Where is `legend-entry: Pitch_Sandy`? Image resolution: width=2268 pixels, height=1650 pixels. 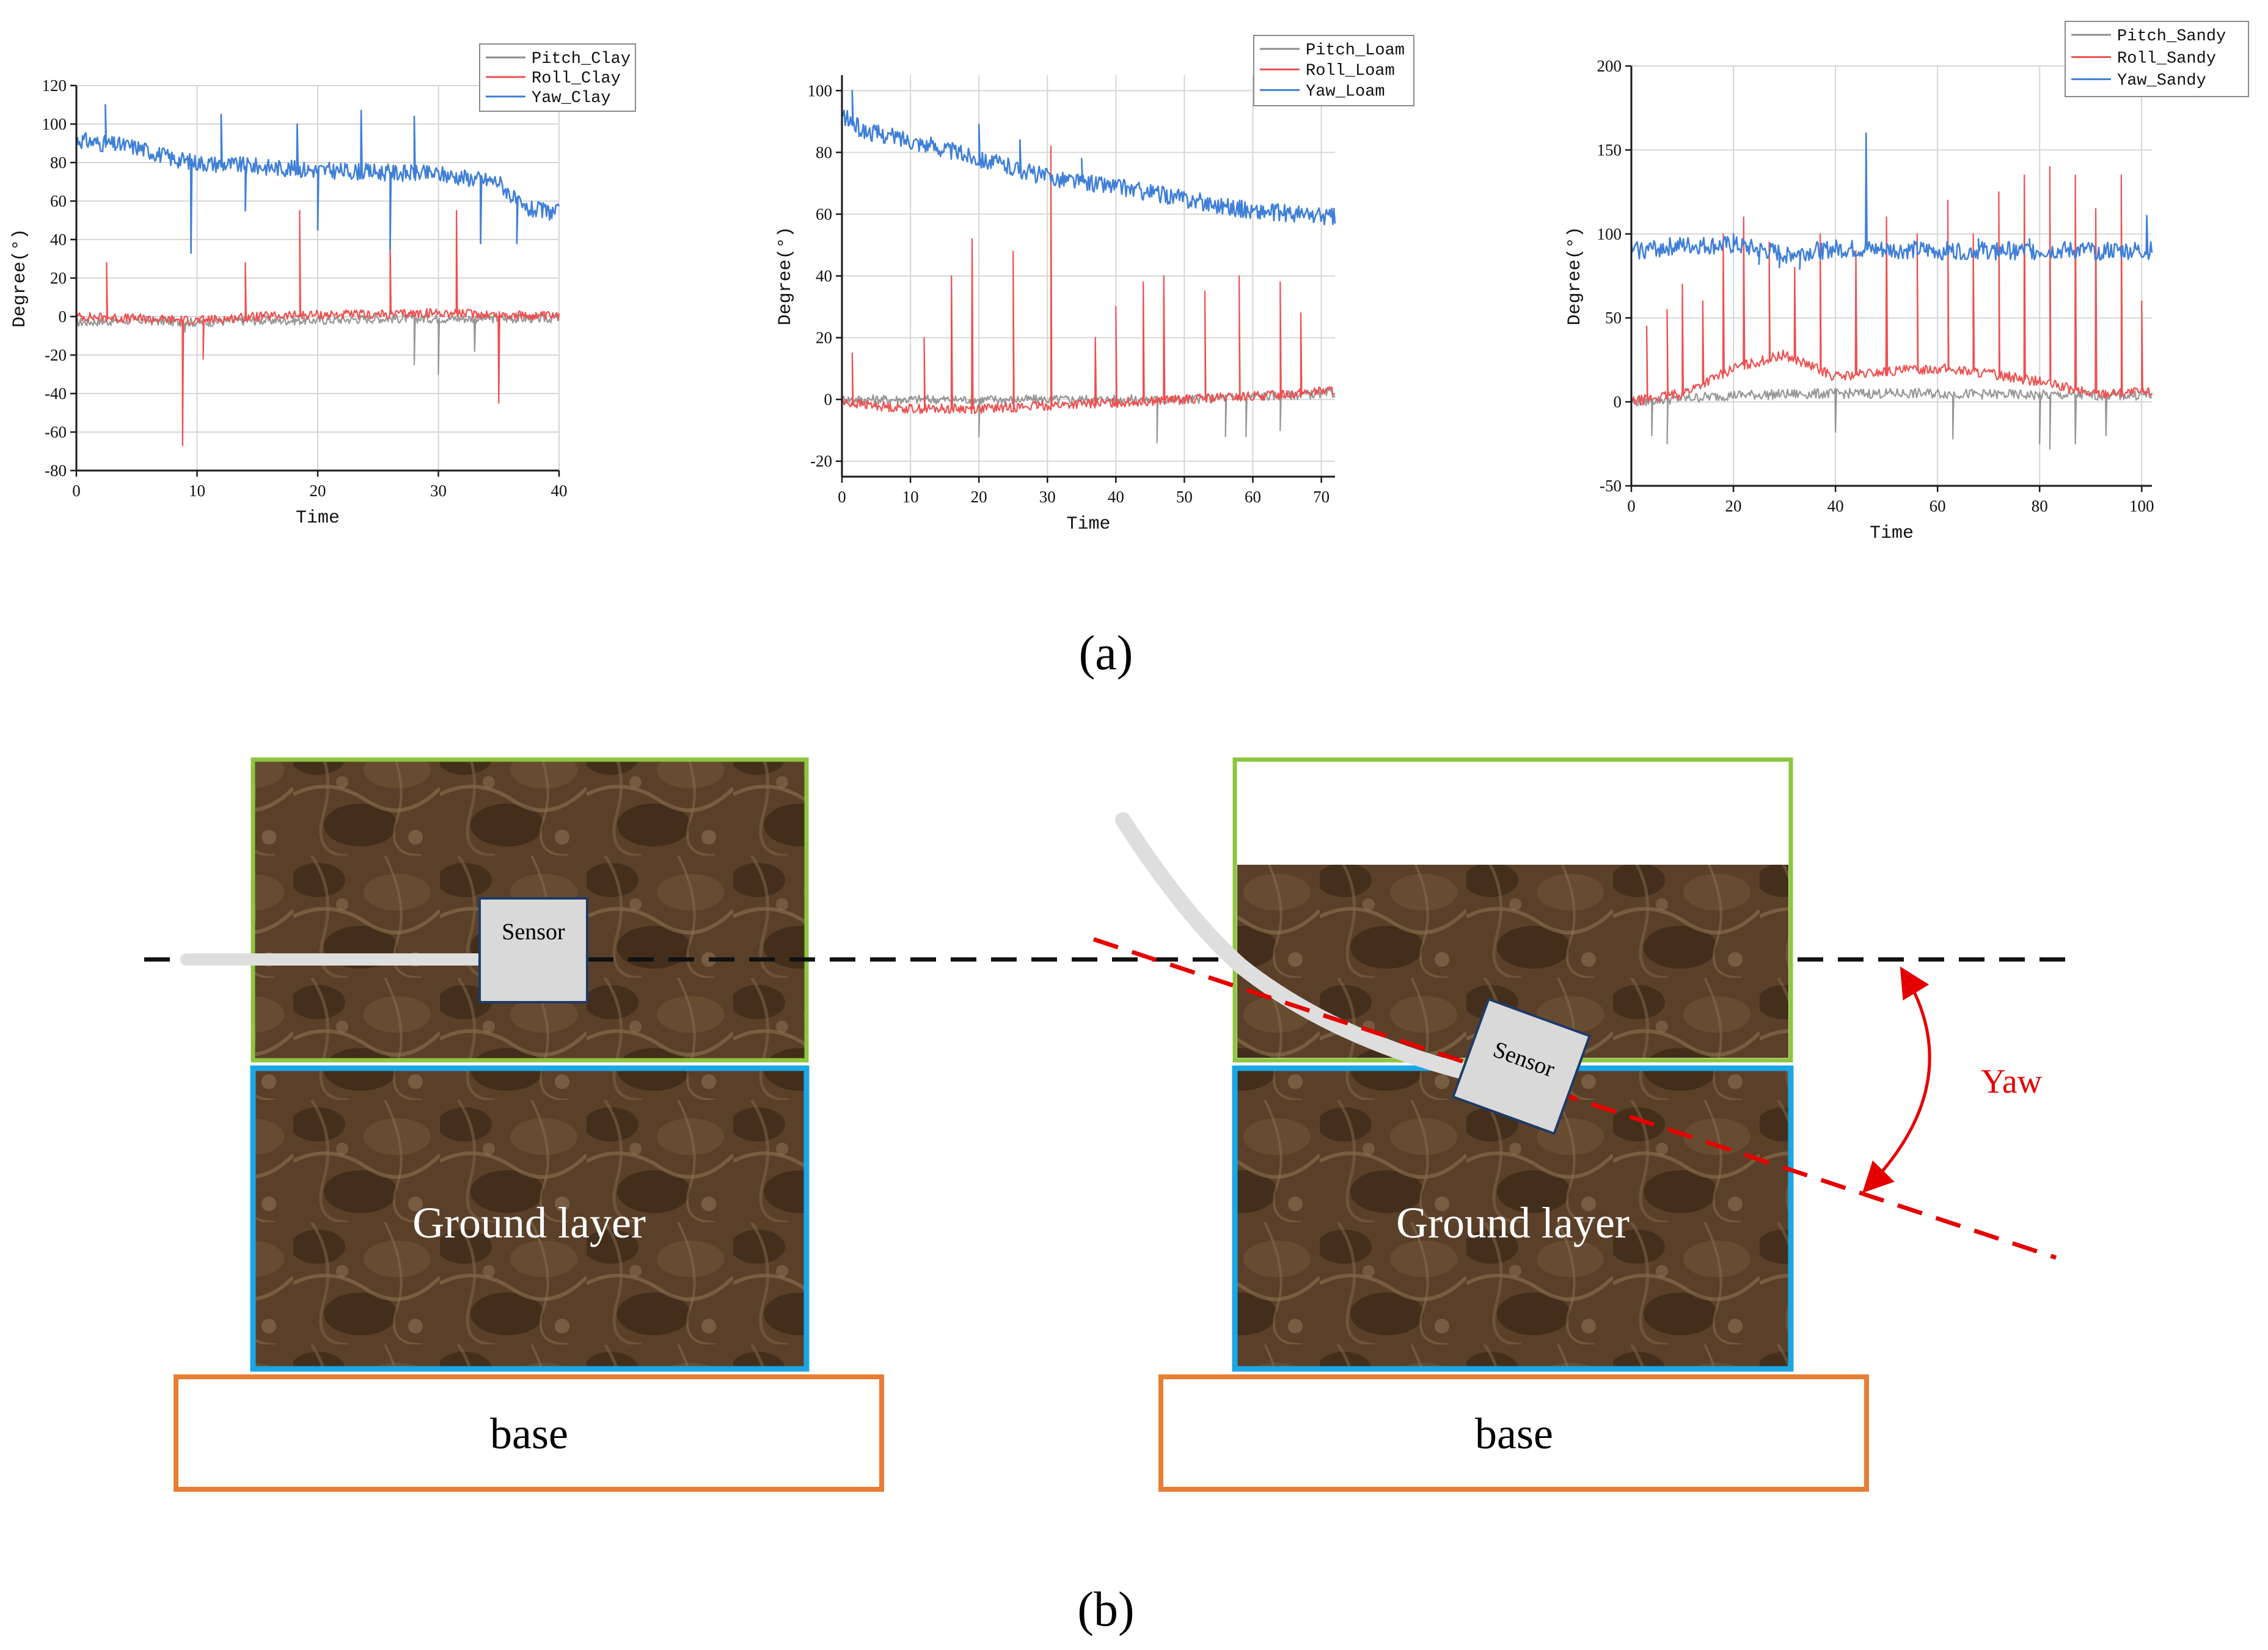 legend-entry: Pitch_Sandy is located at coordinates (2171, 37).